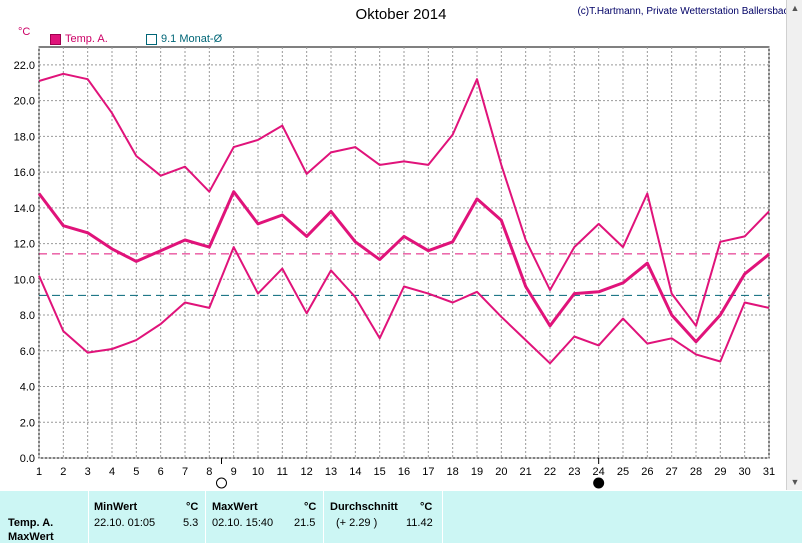  What do you see at coordinates (243, 523) in the screenshot?
I see `max-date: 02.10. 15:40` at bounding box center [243, 523].